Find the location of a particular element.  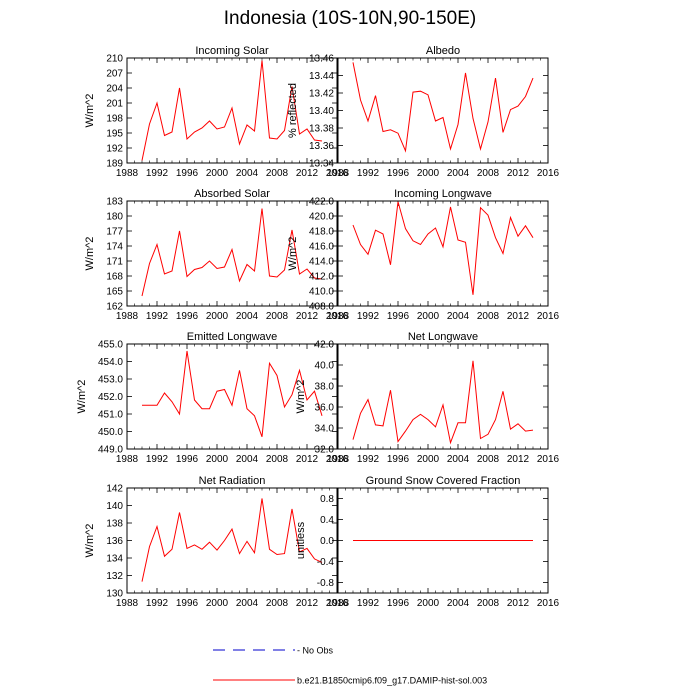

y-tick-label: 42.0 is located at coordinates (325, 345).